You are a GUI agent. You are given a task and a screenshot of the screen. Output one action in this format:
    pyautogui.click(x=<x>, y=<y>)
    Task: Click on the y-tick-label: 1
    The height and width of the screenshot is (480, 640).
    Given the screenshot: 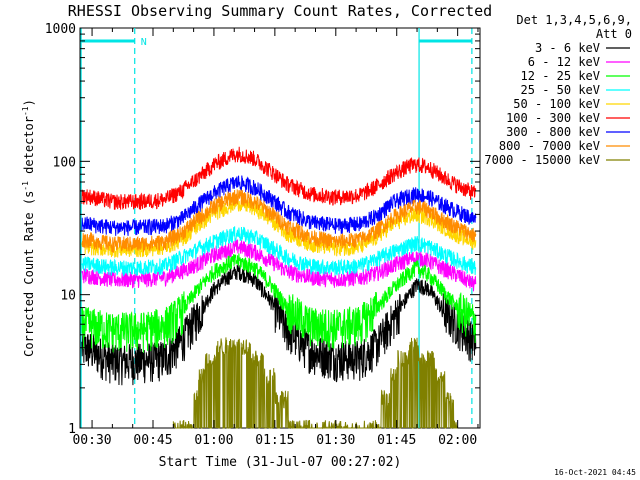 What is the action you would take?
    pyautogui.click(x=72, y=429)
    